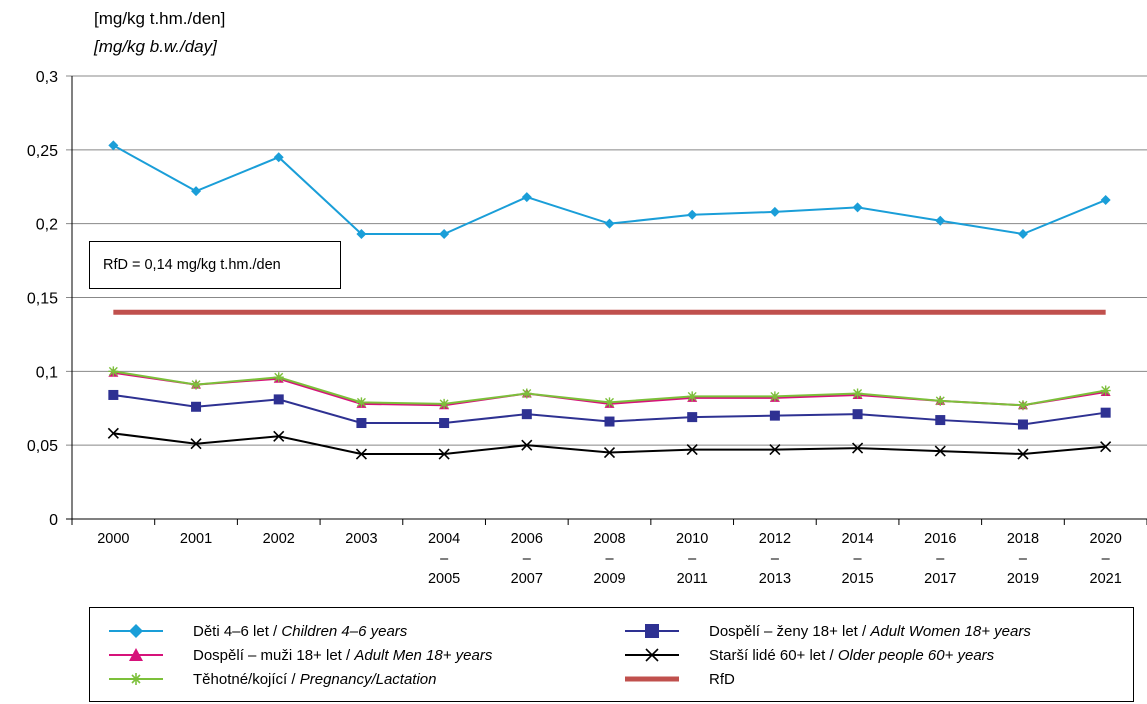 Image resolution: width=1147 pixels, height=704 pixels. Describe the element at coordinates (527, 579) in the screenshot. I see `x-tick-label: 2007` at that location.